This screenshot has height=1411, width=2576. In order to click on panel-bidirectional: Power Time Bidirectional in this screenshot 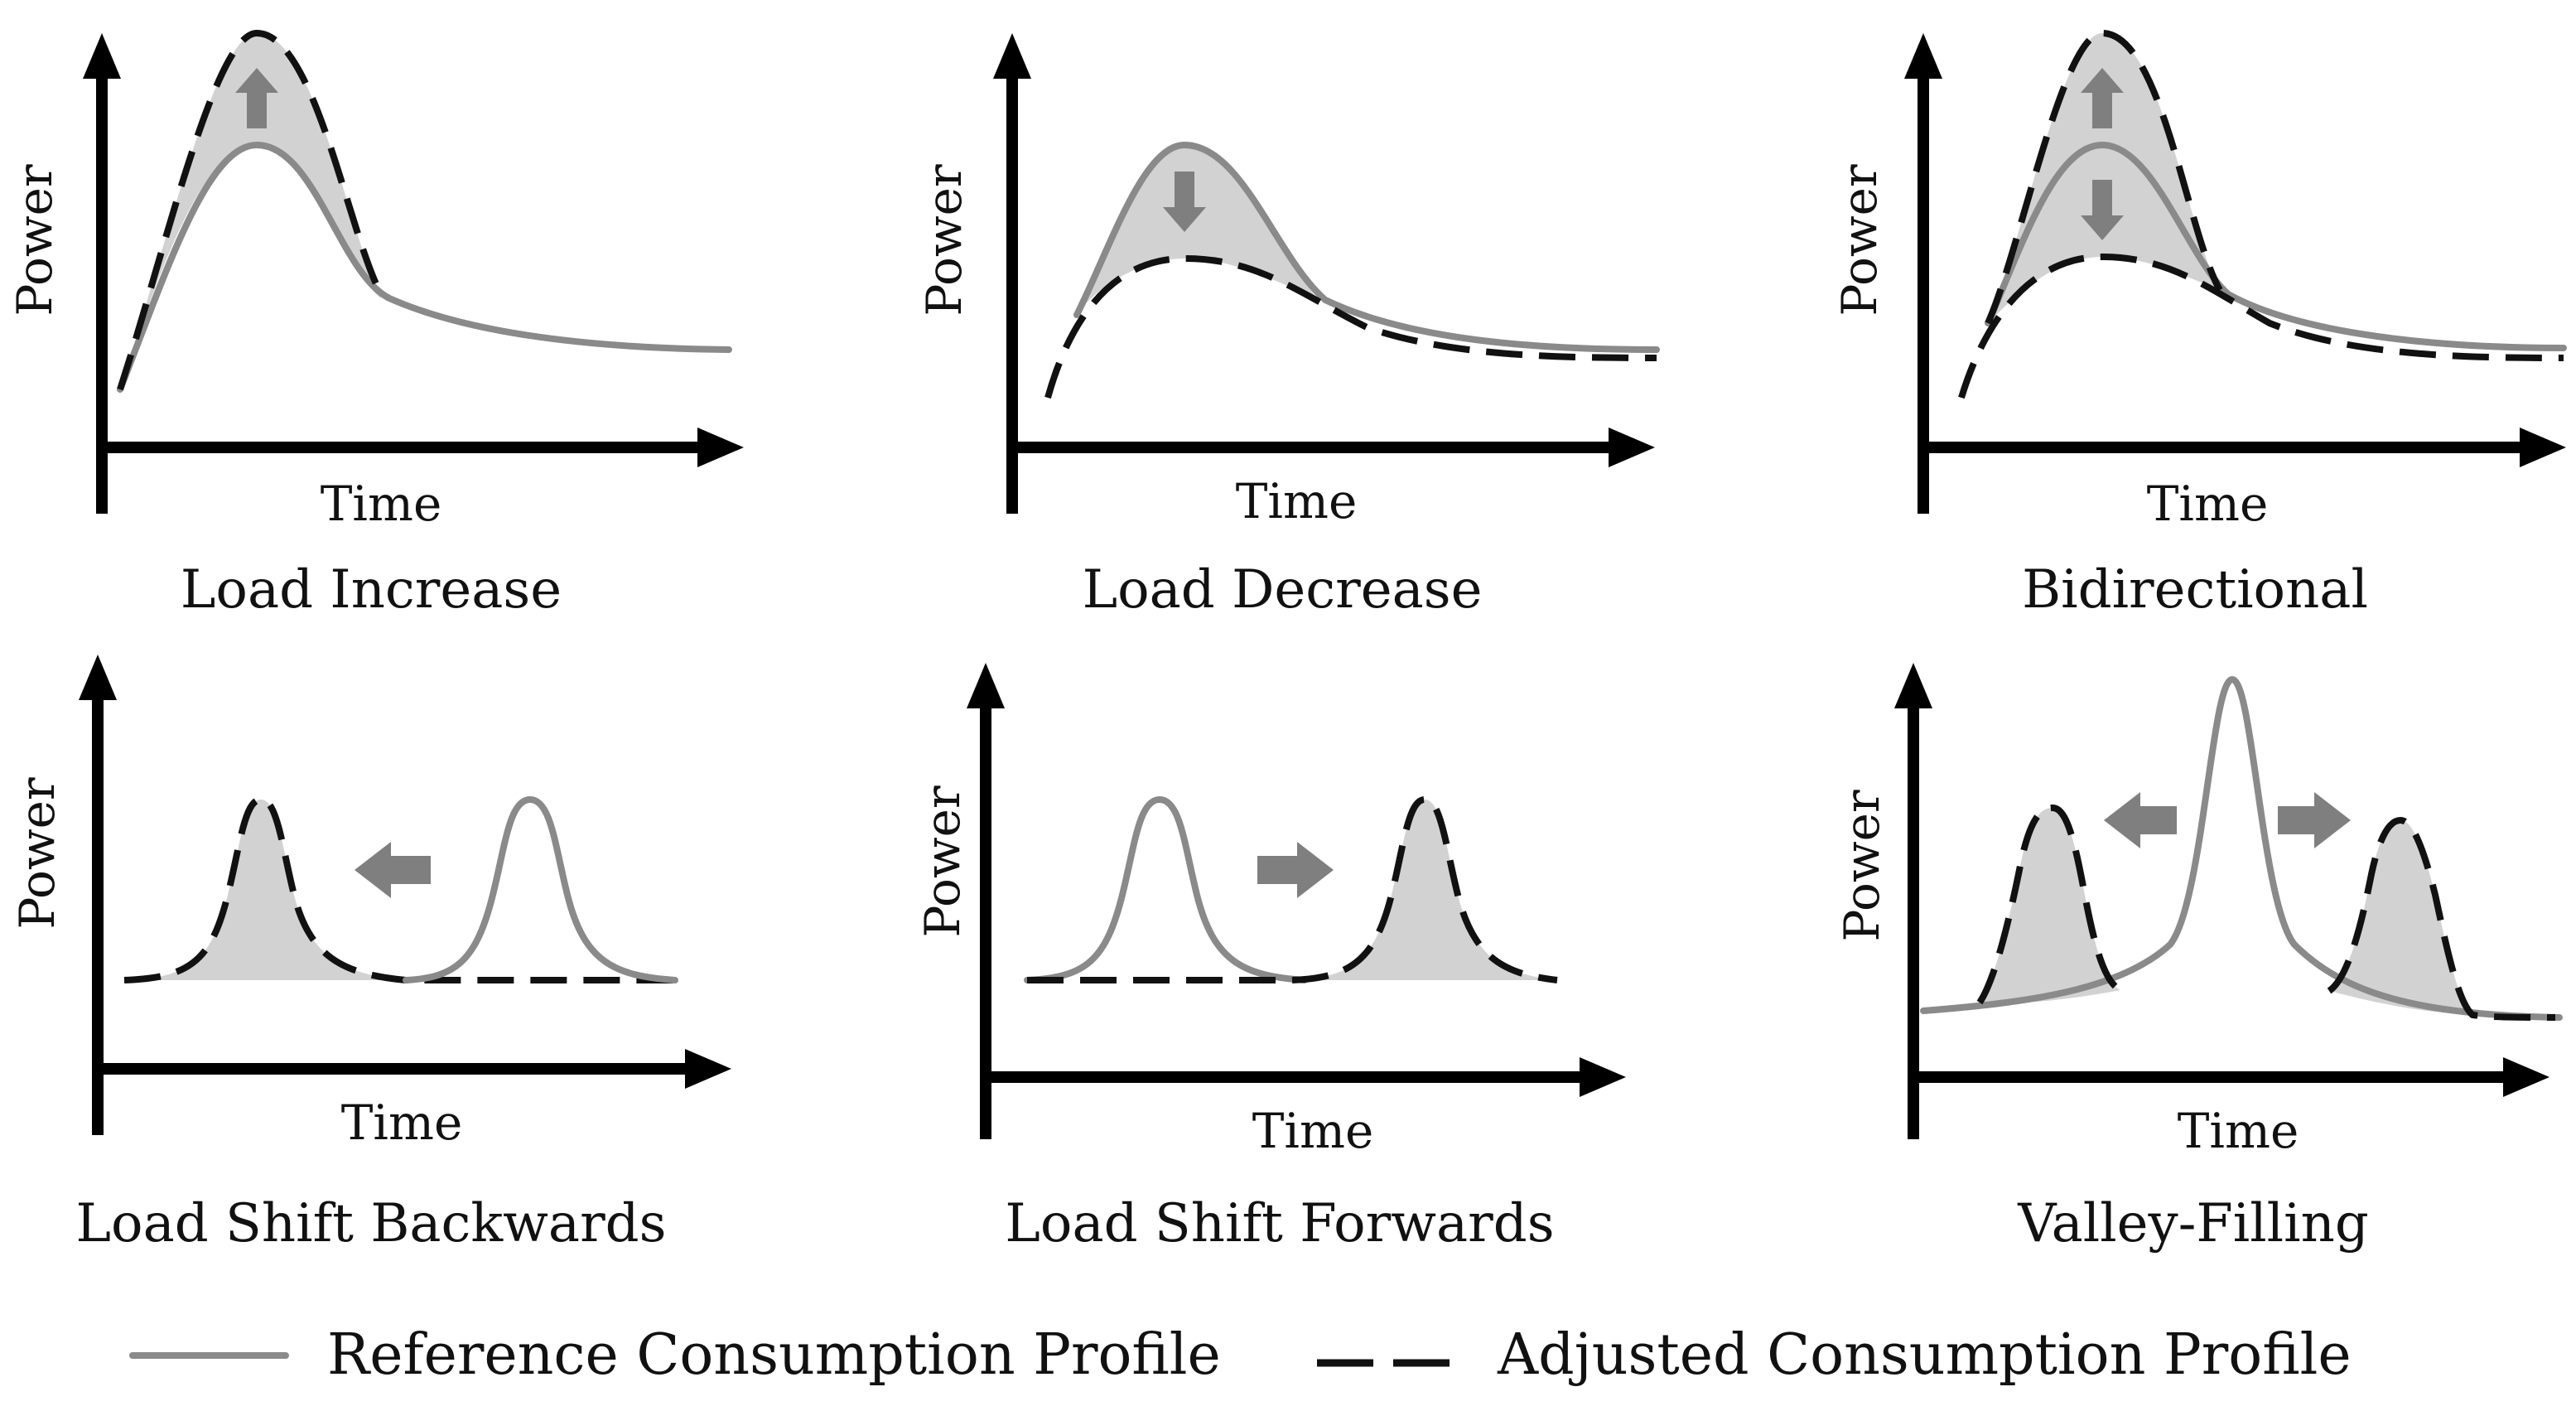, I will do `click(2199, 325)`.